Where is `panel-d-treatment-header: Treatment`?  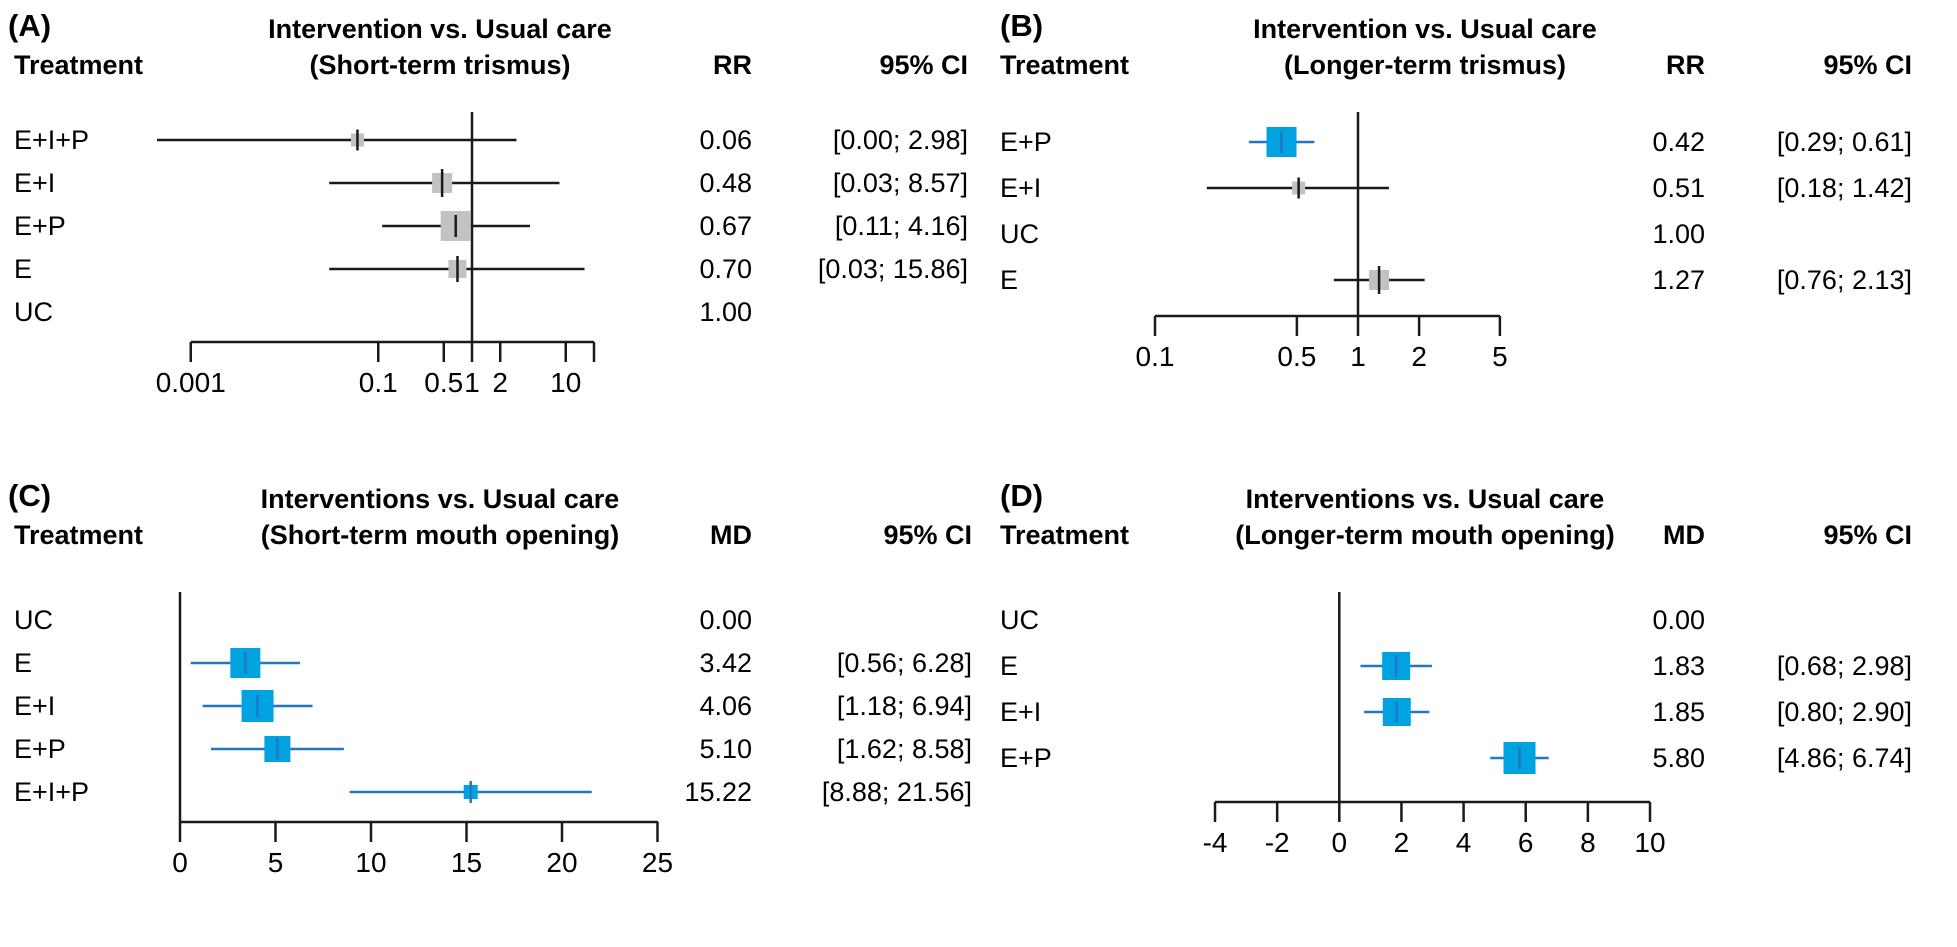
panel-d-treatment-header: Treatment is located at coordinates (1064, 535).